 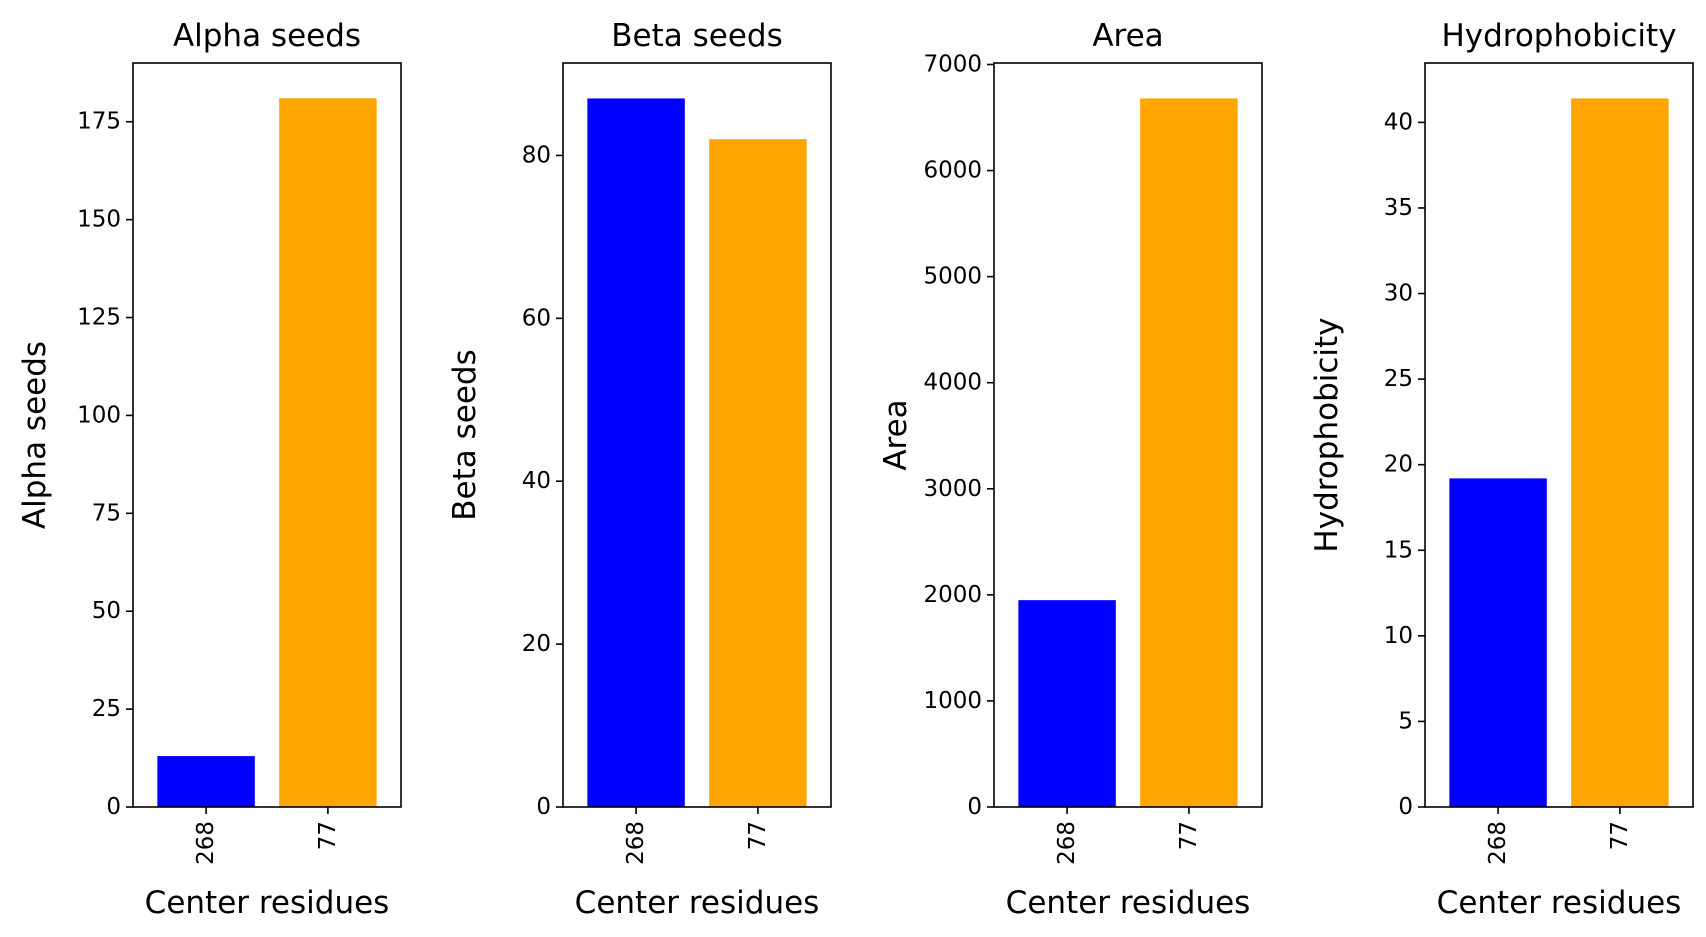 What do you see at coordinates (696, 36) in the screenshot?
I see `chart-title: Beta seeds` at bounding box center [696, 36].